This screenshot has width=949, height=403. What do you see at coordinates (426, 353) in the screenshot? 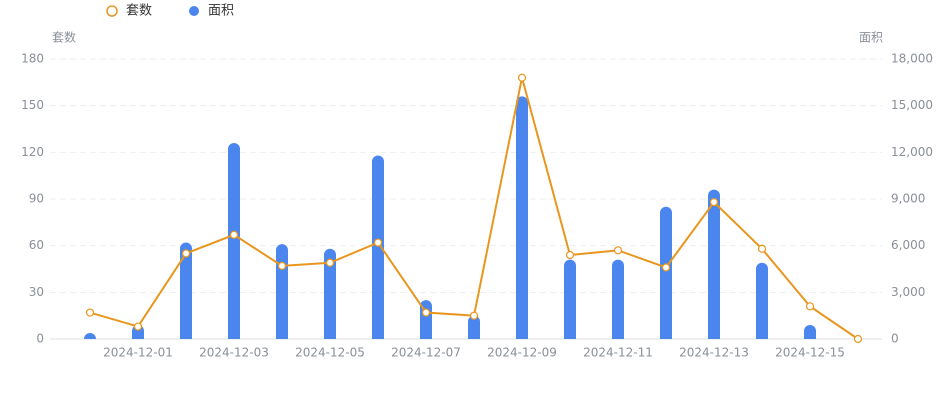
I see `x-tick-label: 2024-12-07` at bounding box center [426, 353].